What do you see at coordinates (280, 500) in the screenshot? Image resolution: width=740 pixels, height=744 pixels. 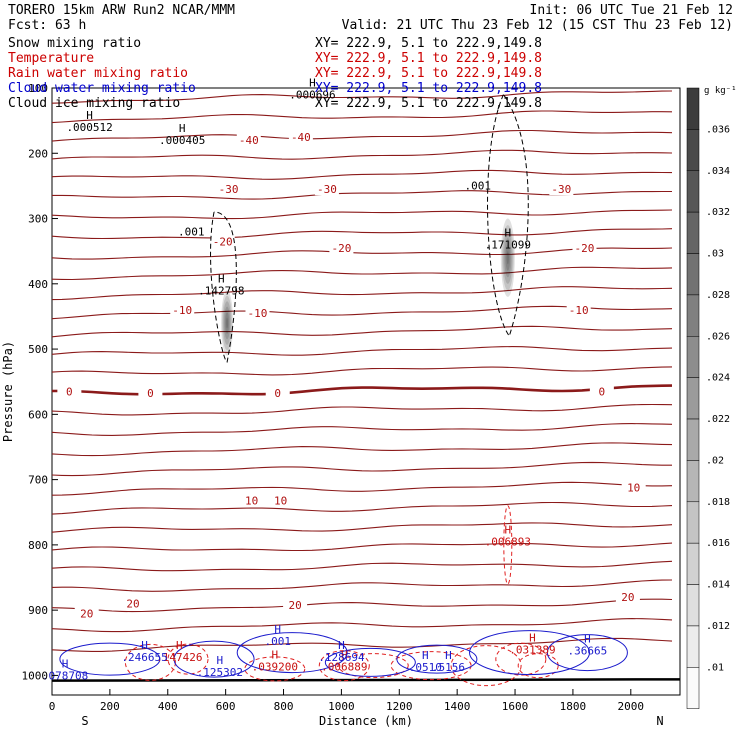 I see `temperature-label: 10` at bounding box center [280, 500].